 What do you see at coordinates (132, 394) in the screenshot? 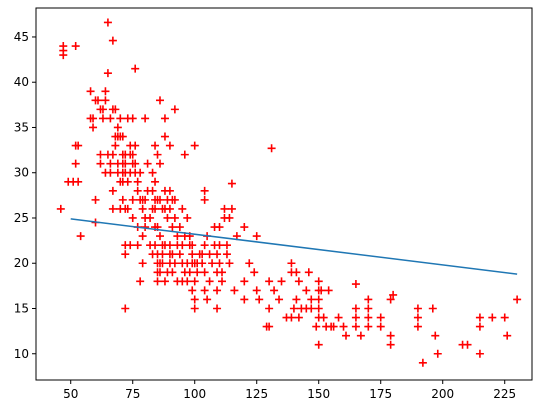
I see `x-tick-label: 75` at bounding box center [132, 394].